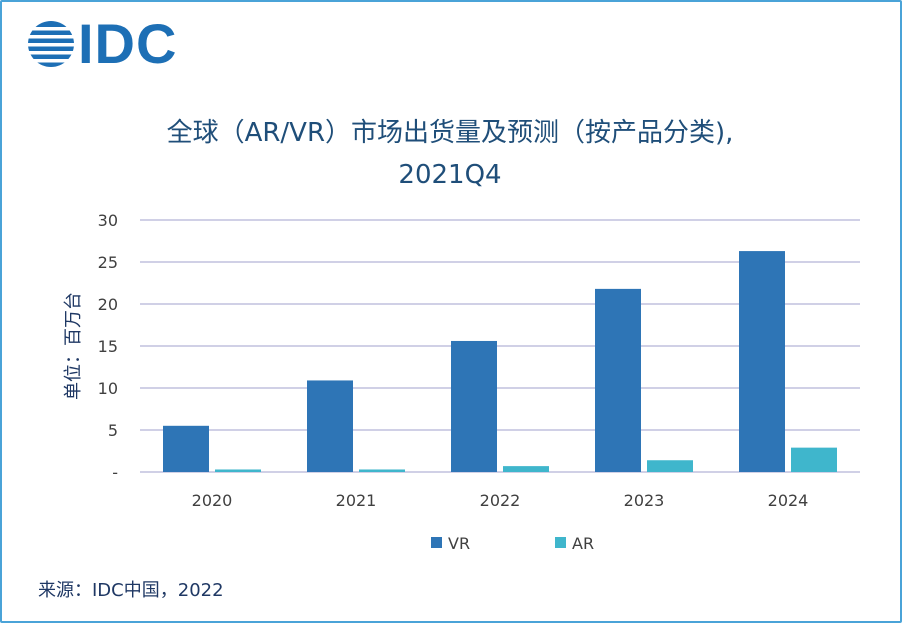 Image resolution: width=902 pixels, height=623 pixels. Describe the element at coordinates (108, 262) in the screenshot. I see `y-tick-label: 25` at that location.